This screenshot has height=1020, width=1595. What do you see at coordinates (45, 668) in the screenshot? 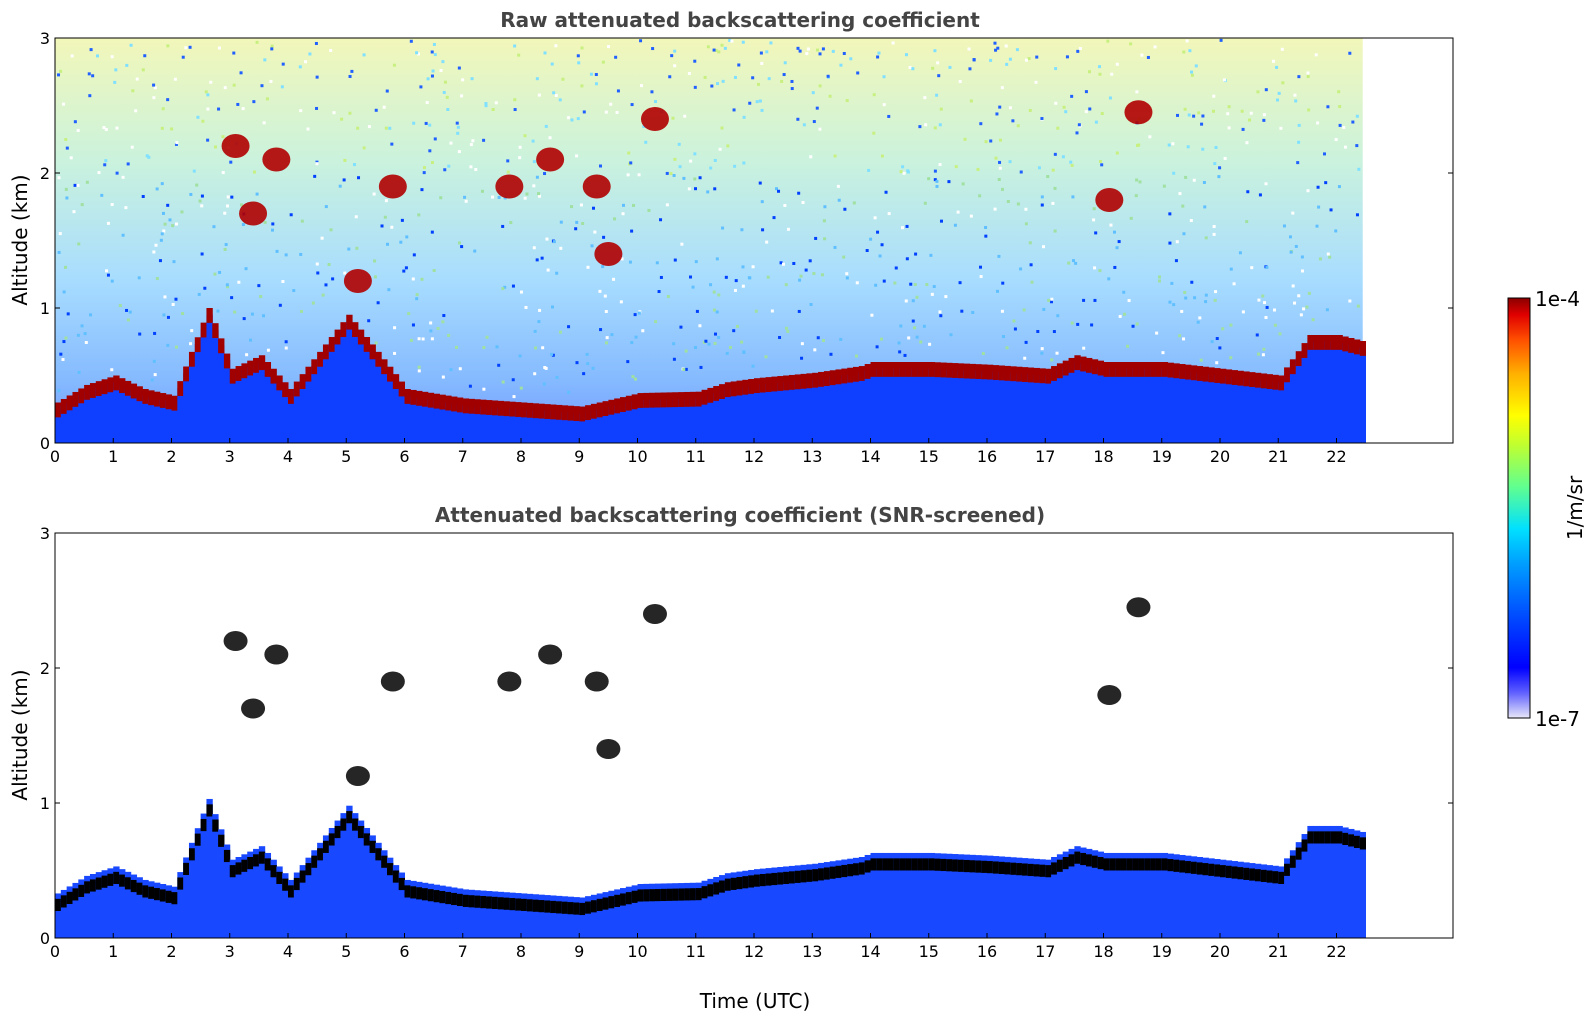
I see `y-tick-label: 2` at bounding box center [45, 668].